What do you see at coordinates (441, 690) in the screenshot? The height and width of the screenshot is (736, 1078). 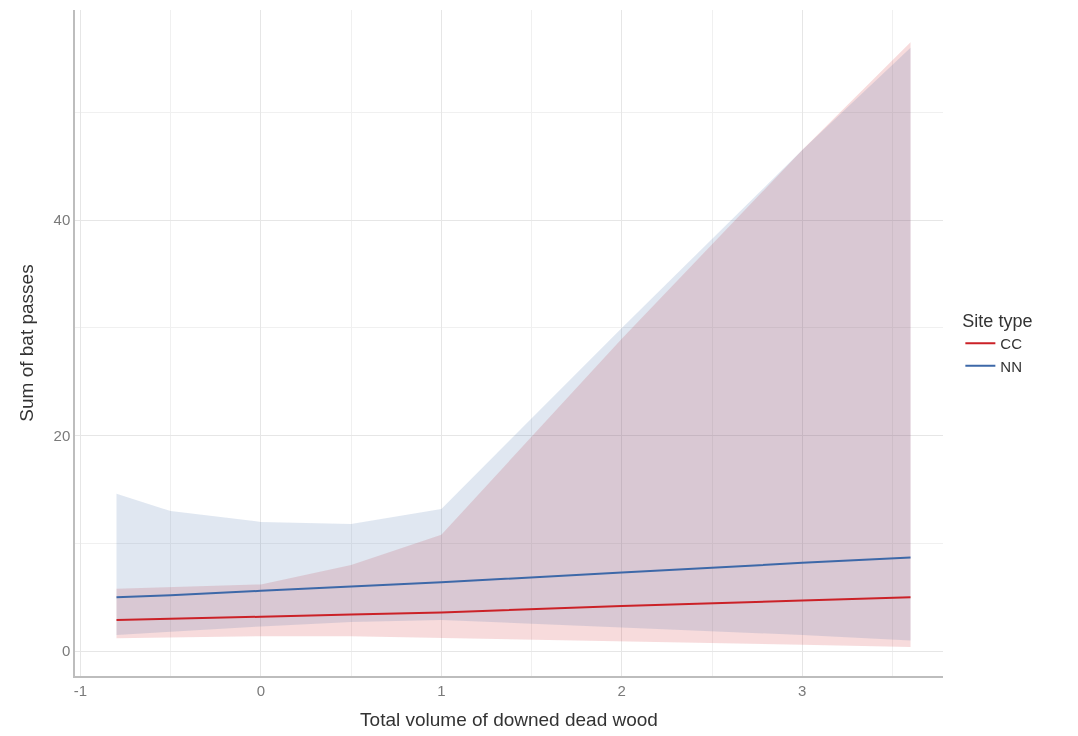 I see `x-tick-label: 1` at bounding box center [441, 690].